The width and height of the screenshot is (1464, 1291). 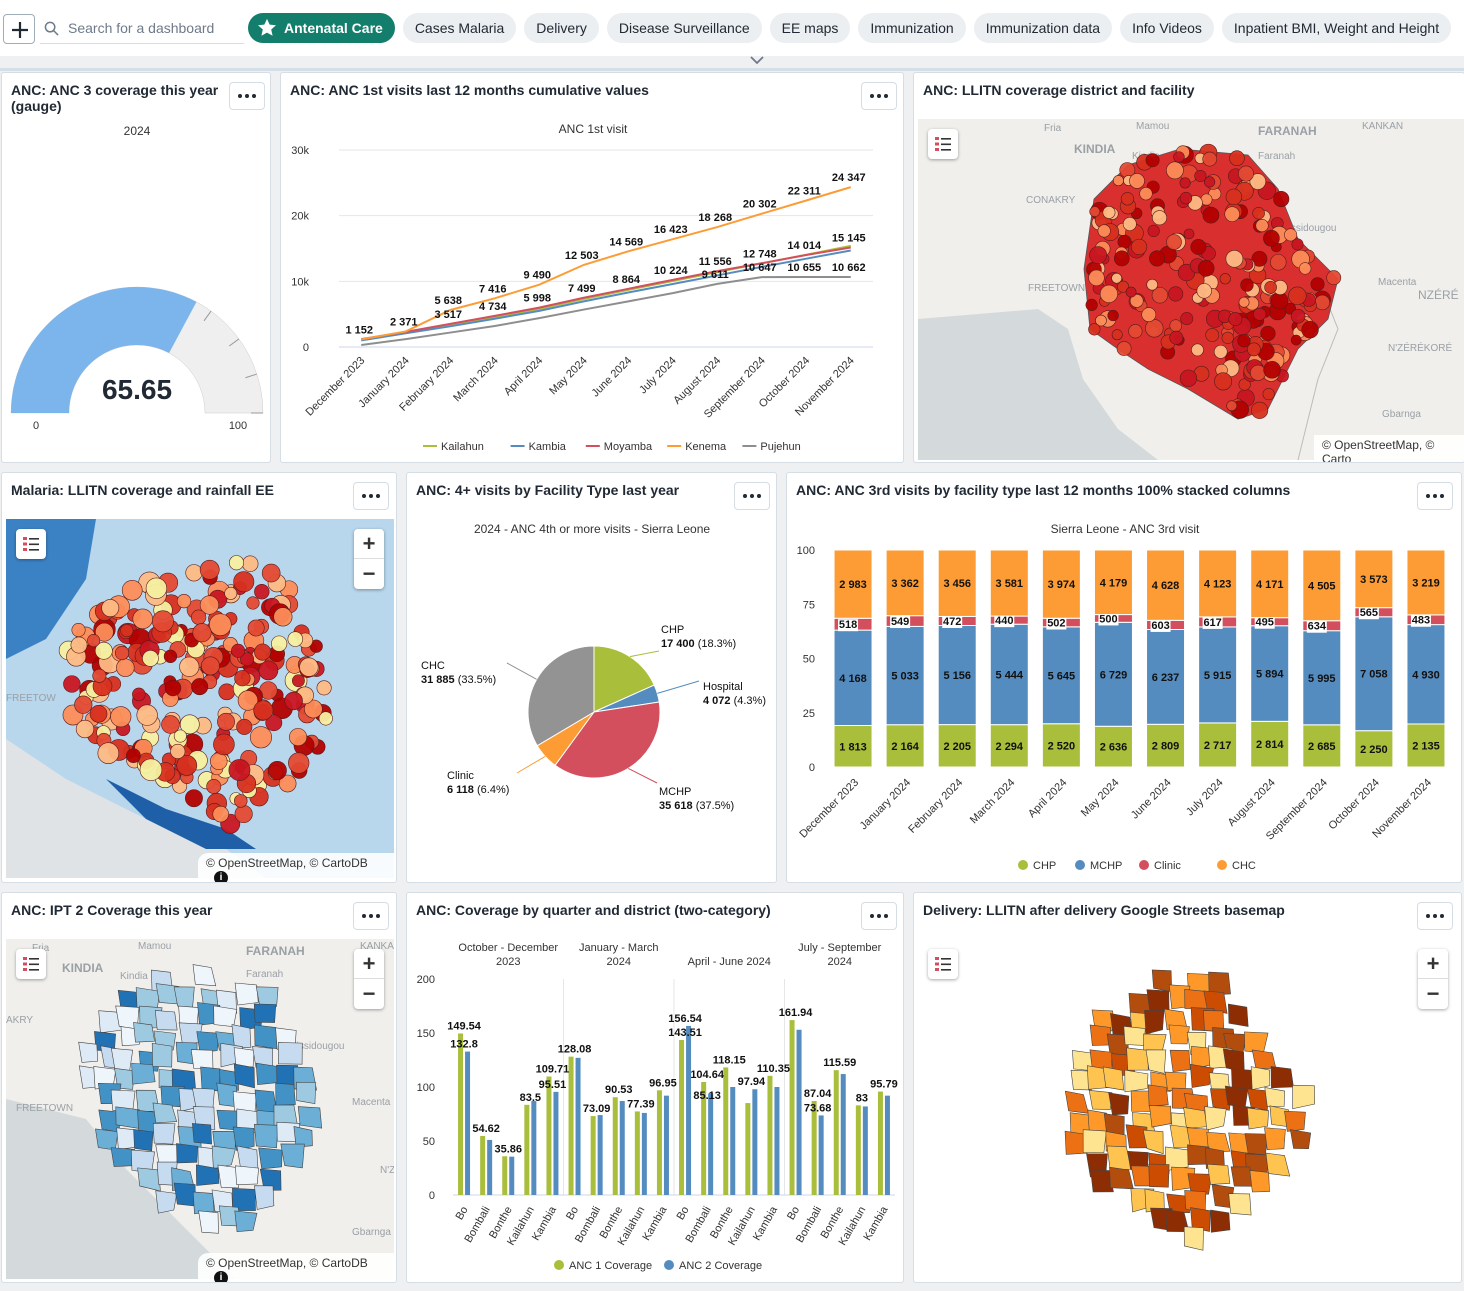 What do you see at coordinates (459, 28) in the screenshot?
I see `chip-cases-malaria: Cases Malaria` at bounding box center [459, 28].